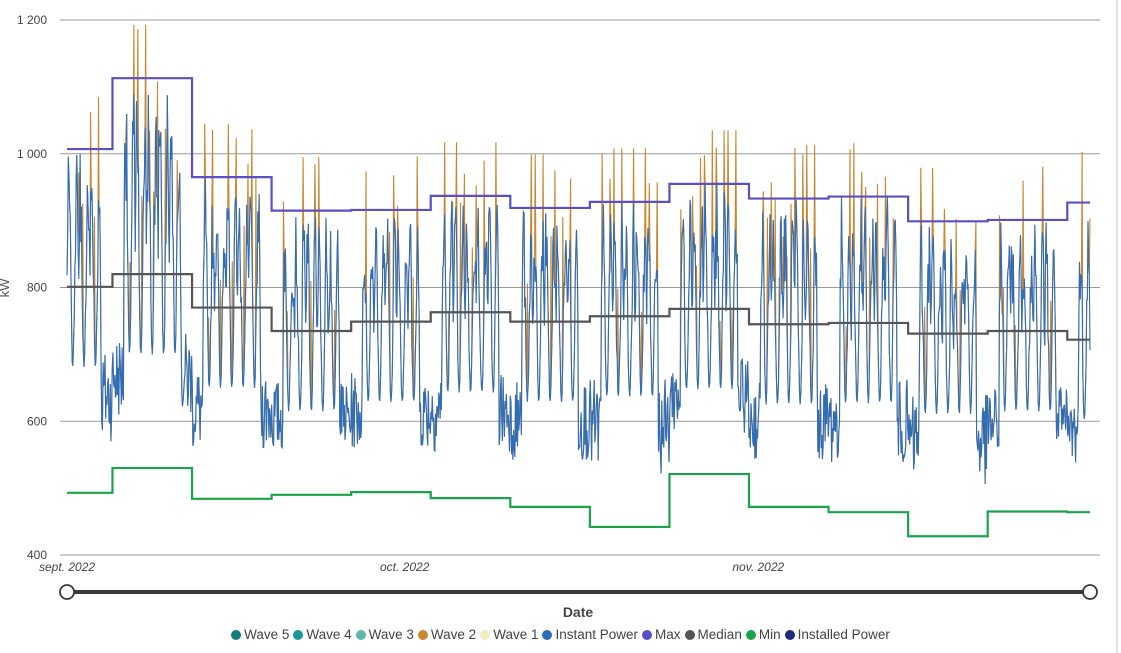 The width and height of the screenshot is (1121, 653). What do you see at coordinates (1090, 592) in the screenshot?
I see `slider-end-handle` at bounding box center [1090, 592].